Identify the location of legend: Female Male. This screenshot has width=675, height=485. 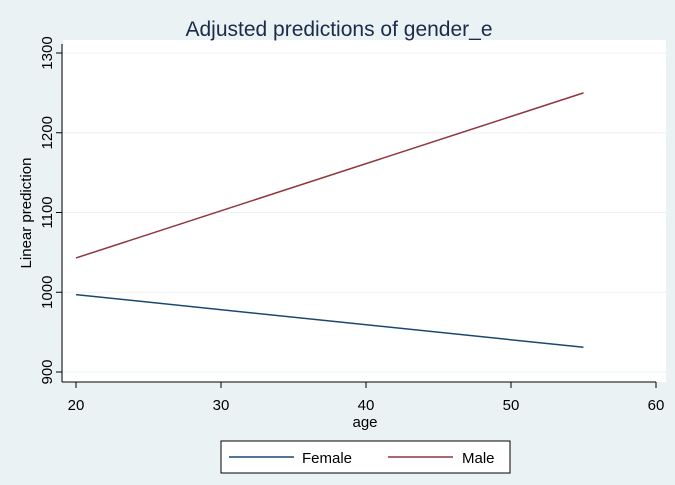
(365, 457).